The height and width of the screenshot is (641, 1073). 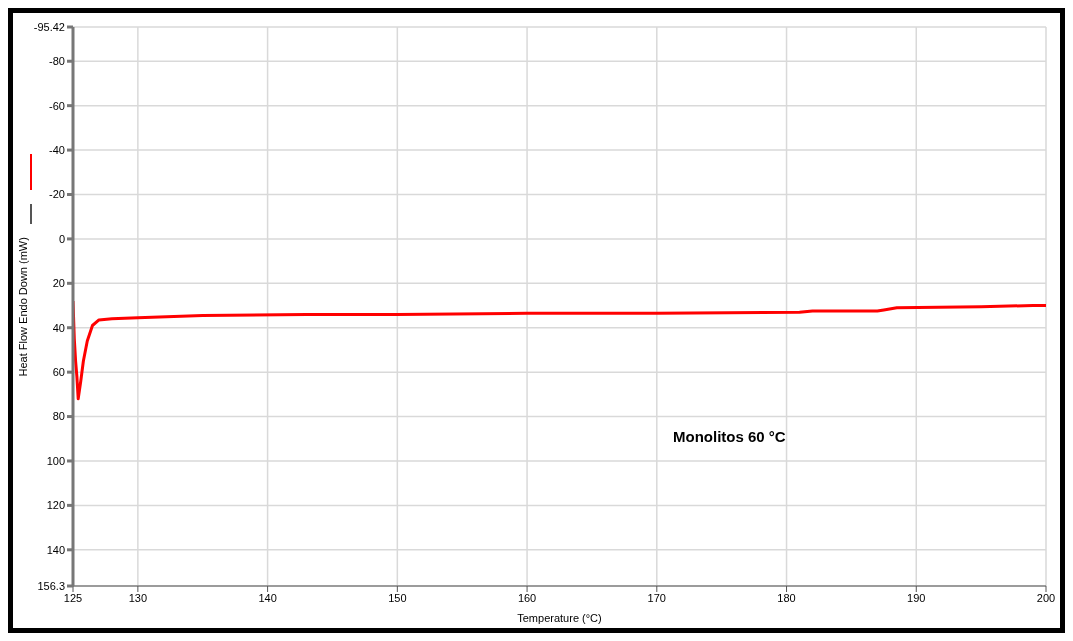 I want to click on y-tick-label: 156.3, so click(x=51, y=585).